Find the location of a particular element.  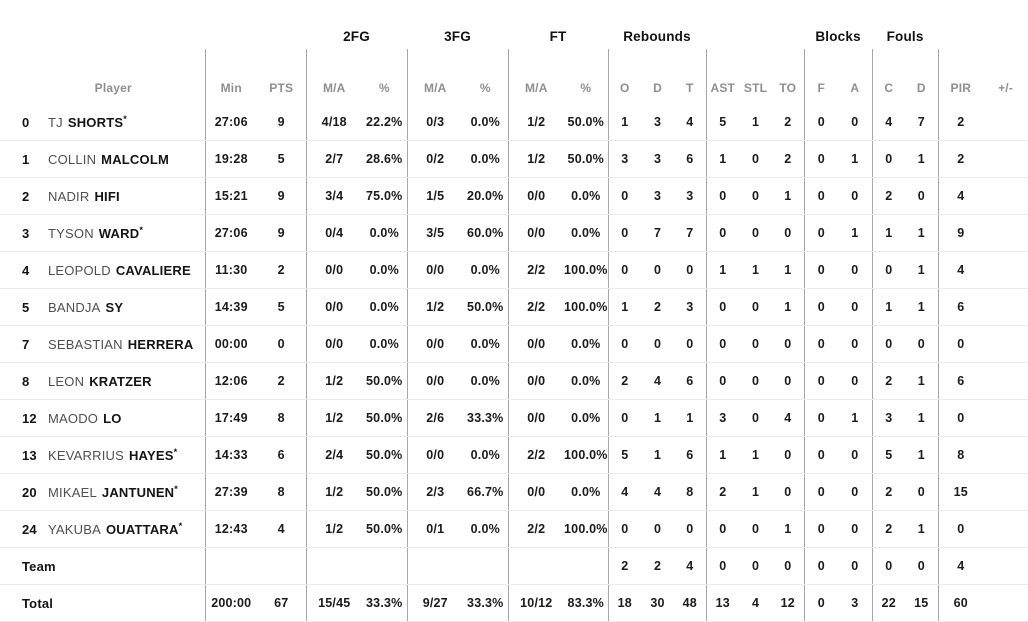

cell-foul-c: 3 is located at coordinates (888, 418).